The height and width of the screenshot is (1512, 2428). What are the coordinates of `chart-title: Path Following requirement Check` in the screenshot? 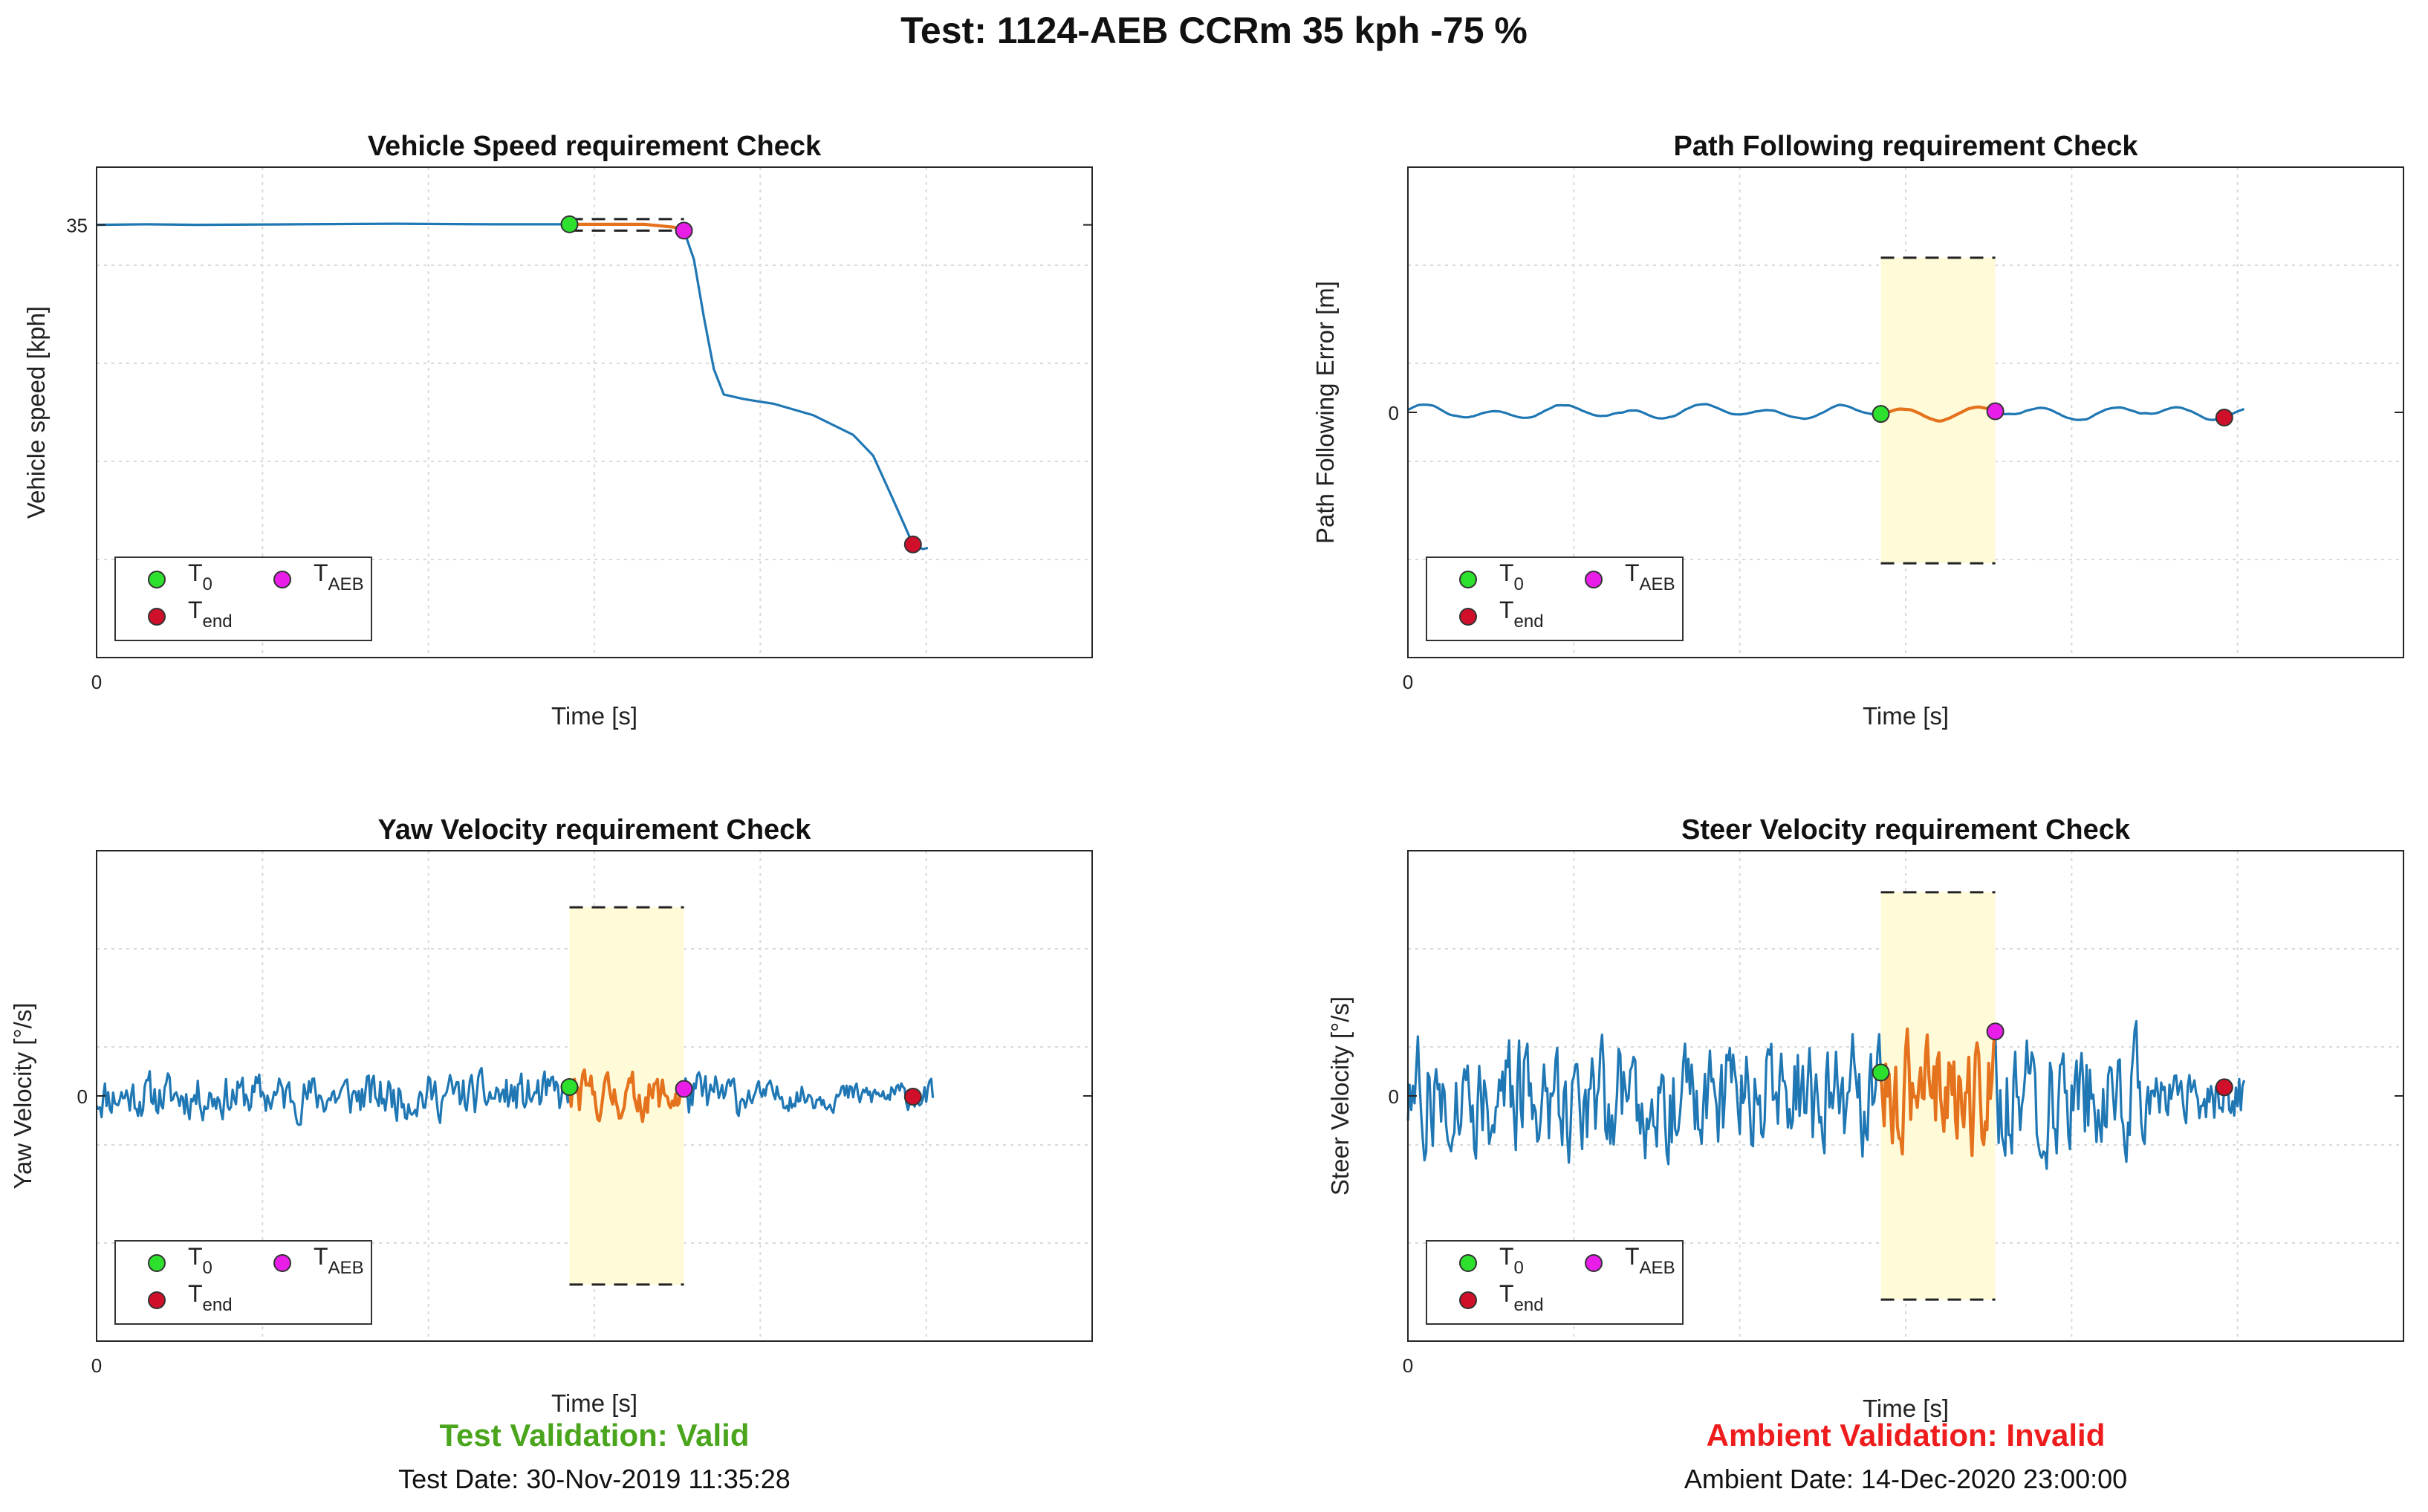 It's located at (1907, 146).